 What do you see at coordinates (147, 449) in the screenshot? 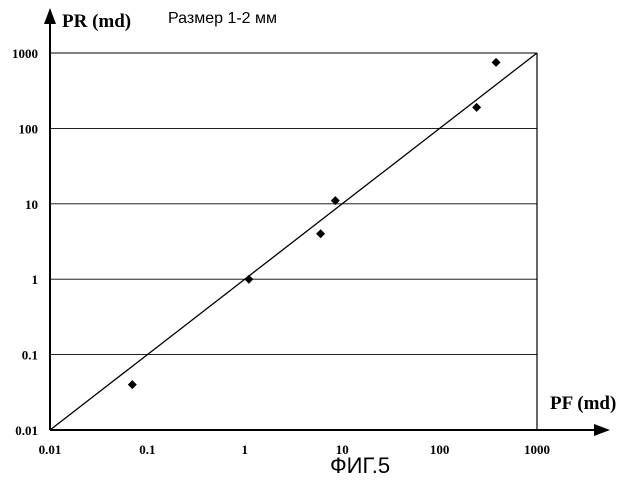
I see `x-tick-label: 0.1` at bounding box center [147, 449].